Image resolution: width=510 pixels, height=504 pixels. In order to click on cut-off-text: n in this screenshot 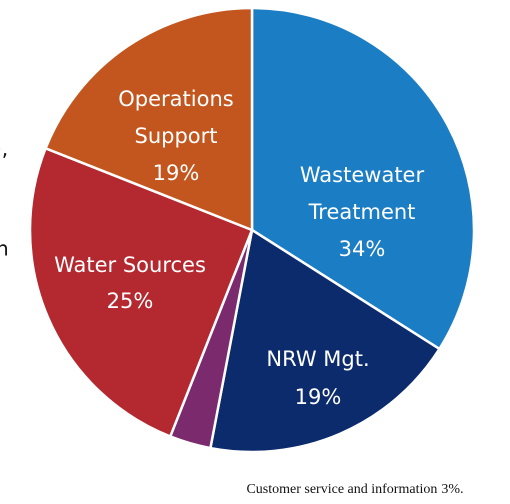, I will do `click(4, 249)`.